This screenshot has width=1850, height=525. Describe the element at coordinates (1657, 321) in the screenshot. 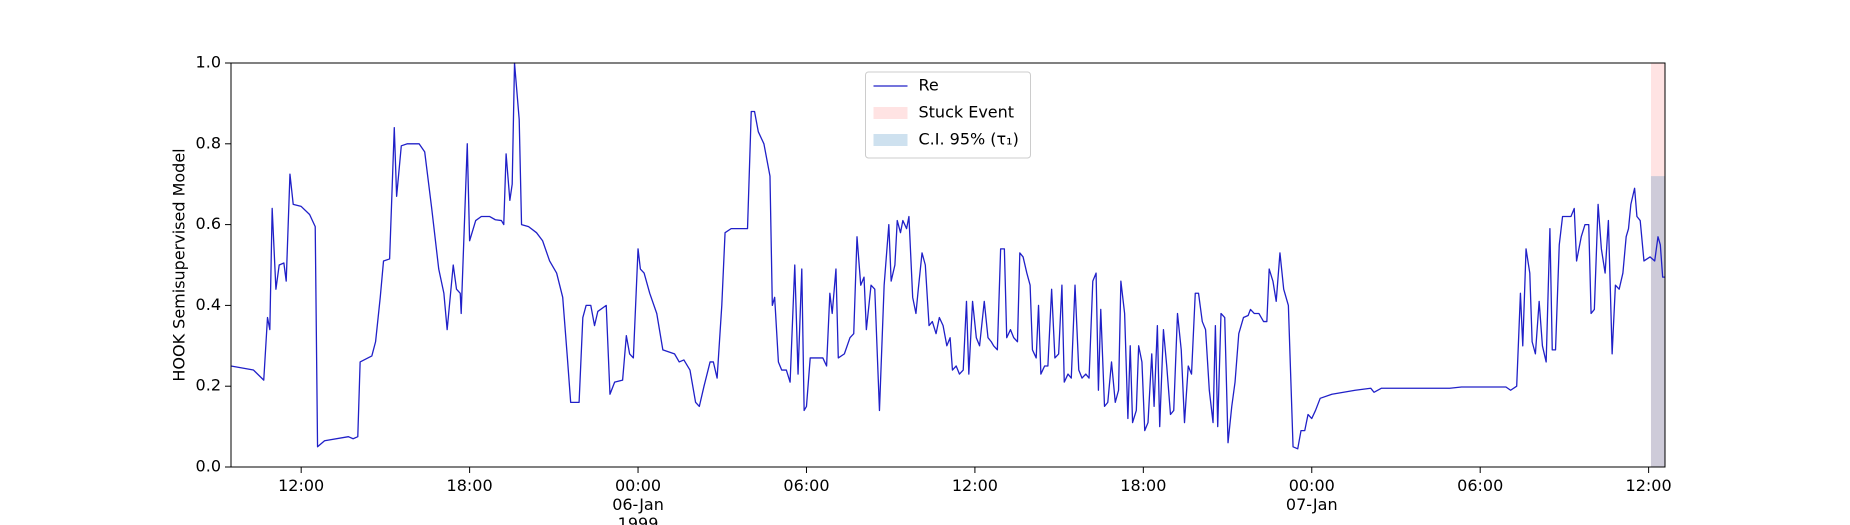

I see `confidence-band` at that location.